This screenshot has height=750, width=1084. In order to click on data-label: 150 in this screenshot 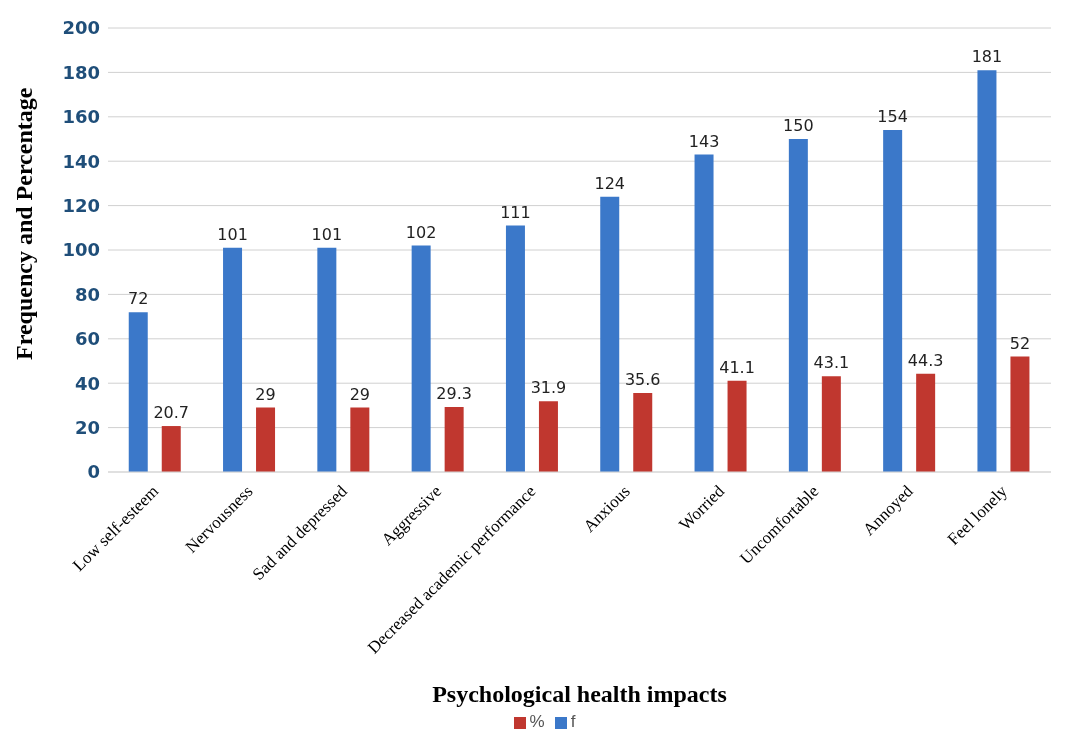, I will do `click(798, 125)`.